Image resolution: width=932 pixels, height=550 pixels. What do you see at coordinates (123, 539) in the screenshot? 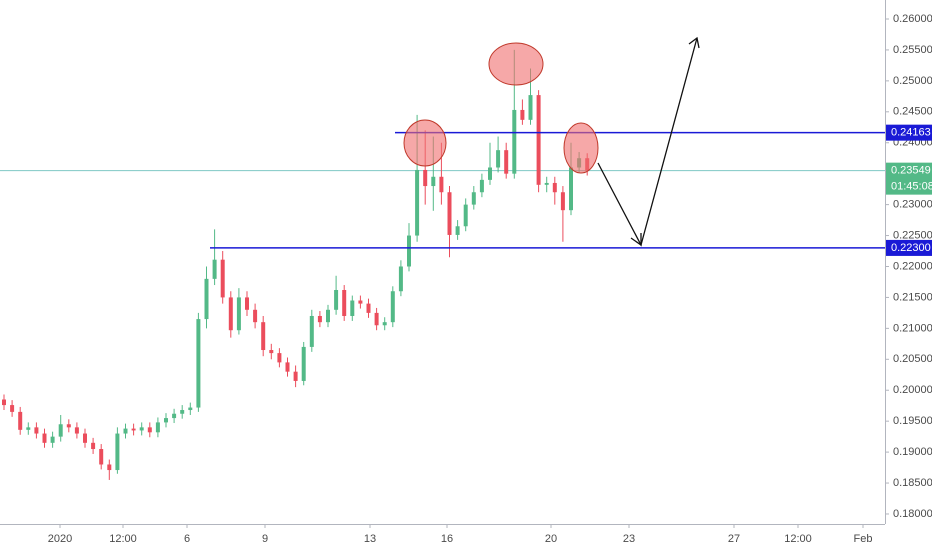
I see `x-tick-label: 12:00` at bounding box center [123, 539].